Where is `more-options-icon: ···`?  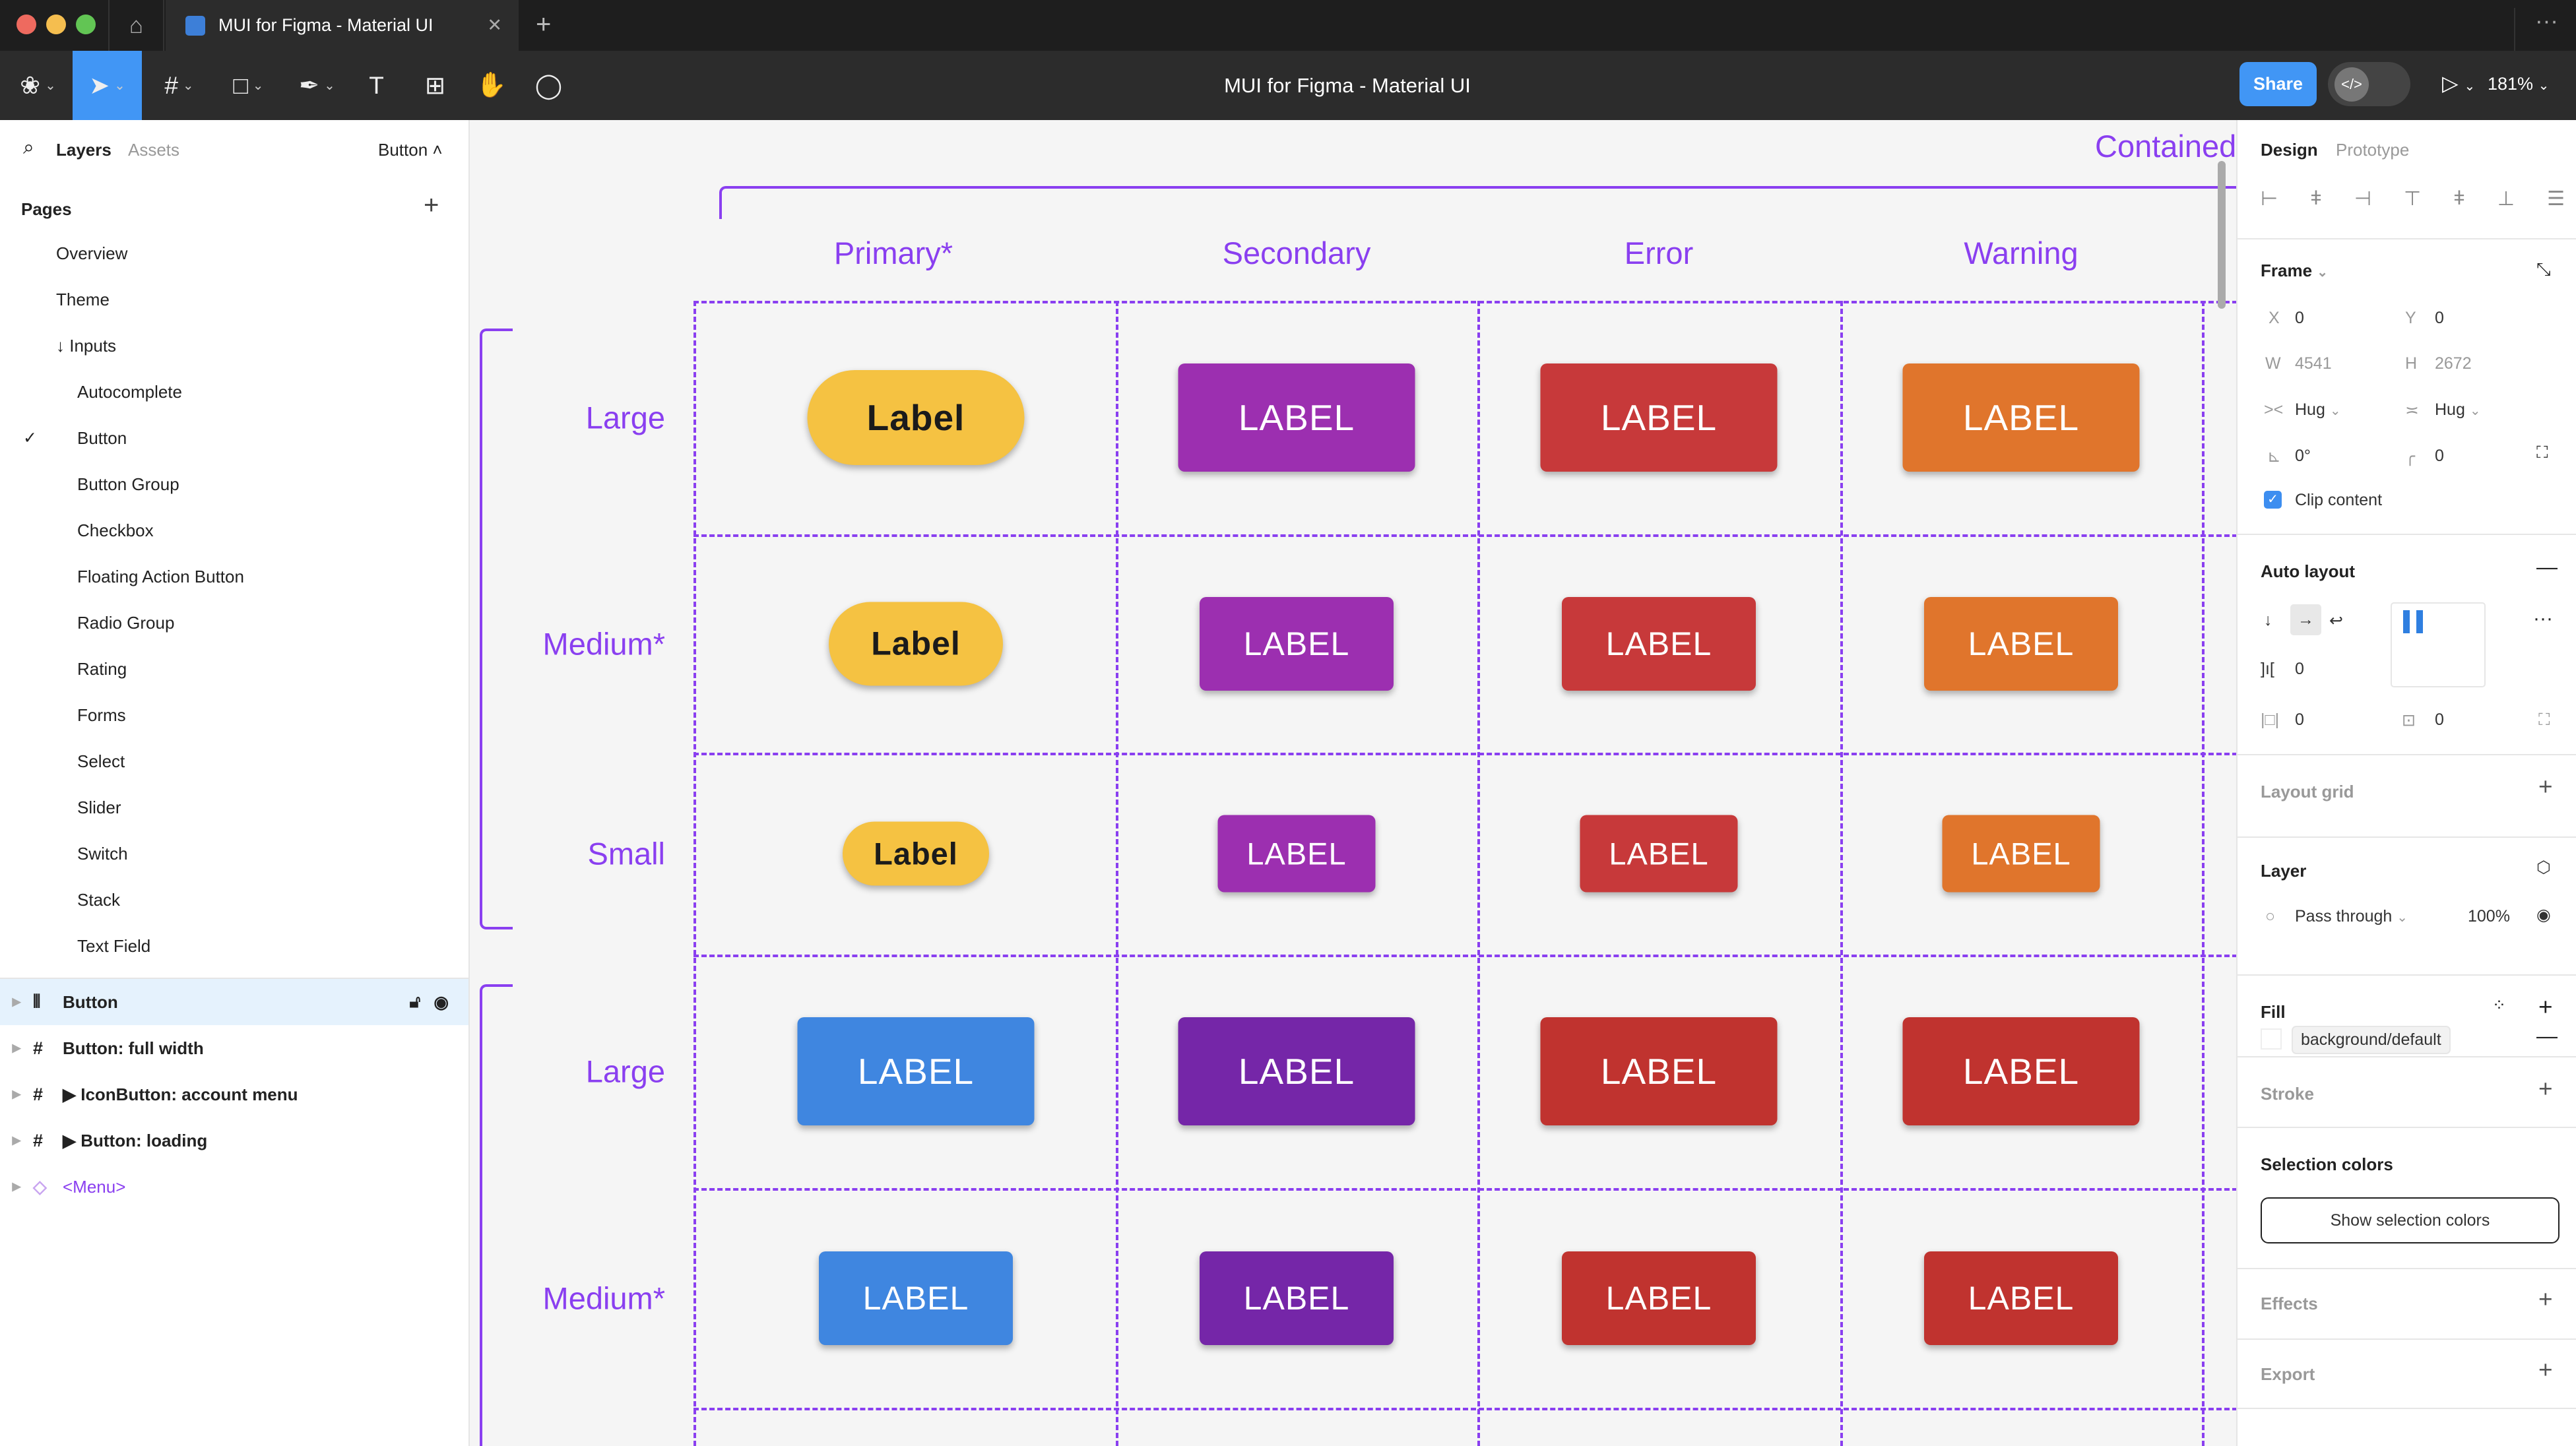
more-options-icon: ··· is located at coordinates (2543, 618).